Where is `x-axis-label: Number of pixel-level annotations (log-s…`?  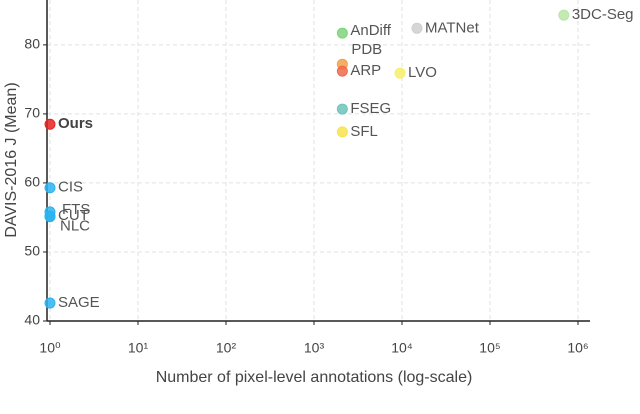 x-axis-label: Number of pixel-level annotations (log-s… is located at coordinates (314, 377).